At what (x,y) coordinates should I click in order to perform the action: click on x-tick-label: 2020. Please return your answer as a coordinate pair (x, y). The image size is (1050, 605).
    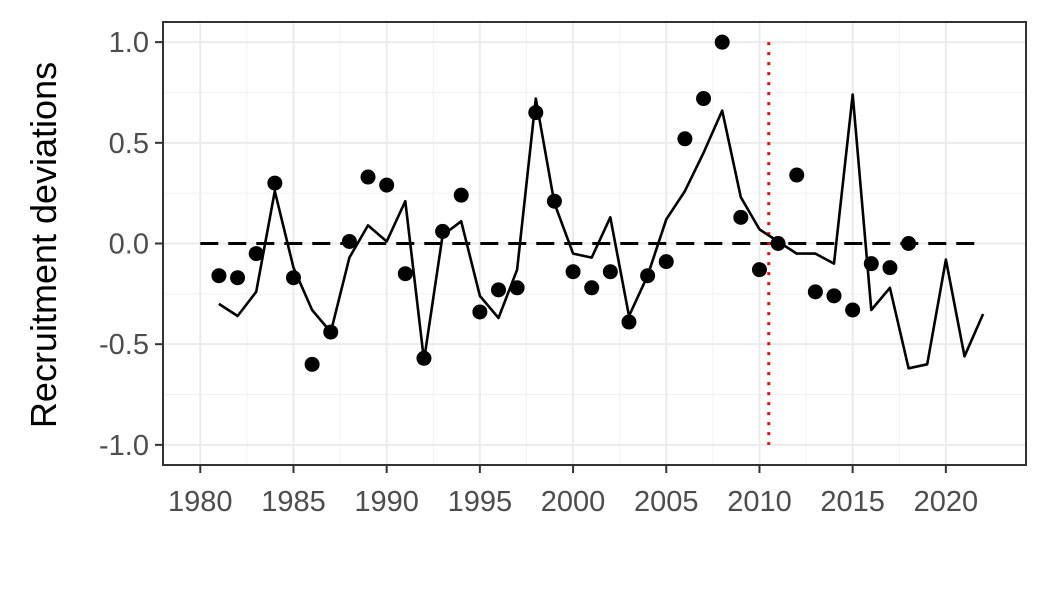
    Looking at the image, I should click on (946, 502).